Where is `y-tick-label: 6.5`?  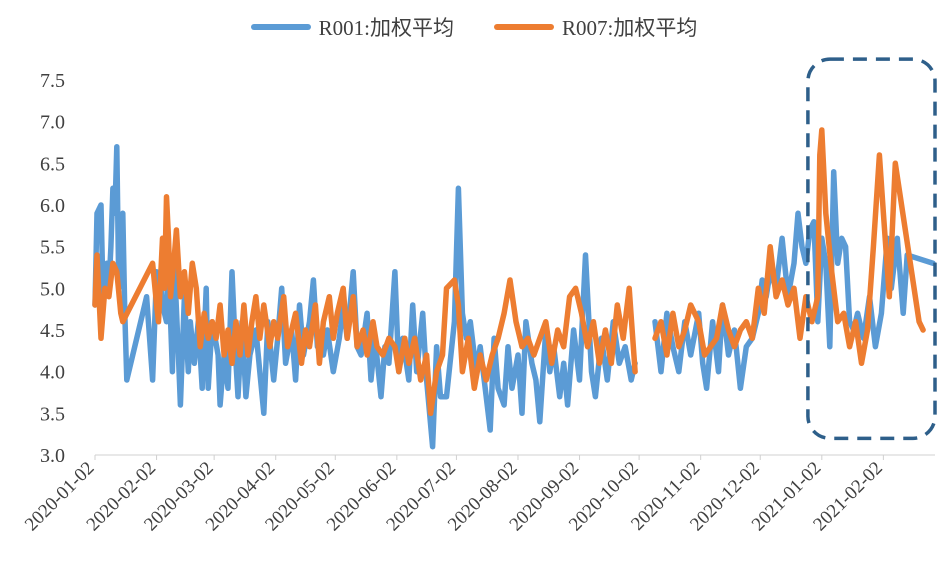 y-tick-label: 6.5 is located at coordinates (52, 164).